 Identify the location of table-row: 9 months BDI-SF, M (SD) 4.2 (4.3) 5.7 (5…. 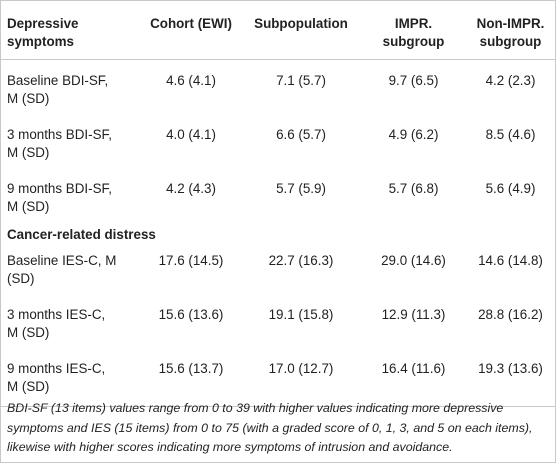
(278, 195).